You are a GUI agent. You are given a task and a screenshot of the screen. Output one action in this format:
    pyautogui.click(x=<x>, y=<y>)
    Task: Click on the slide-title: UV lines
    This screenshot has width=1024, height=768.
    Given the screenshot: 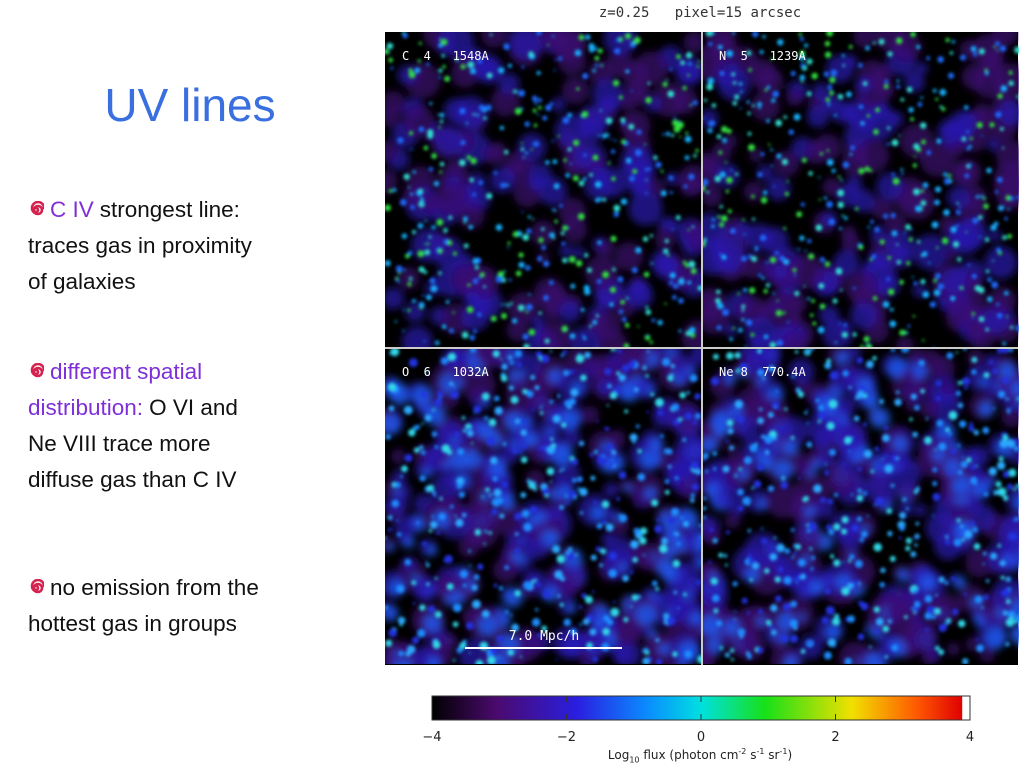 What is the action you would take?
    pyautogui.click(x=190, y=105)
    